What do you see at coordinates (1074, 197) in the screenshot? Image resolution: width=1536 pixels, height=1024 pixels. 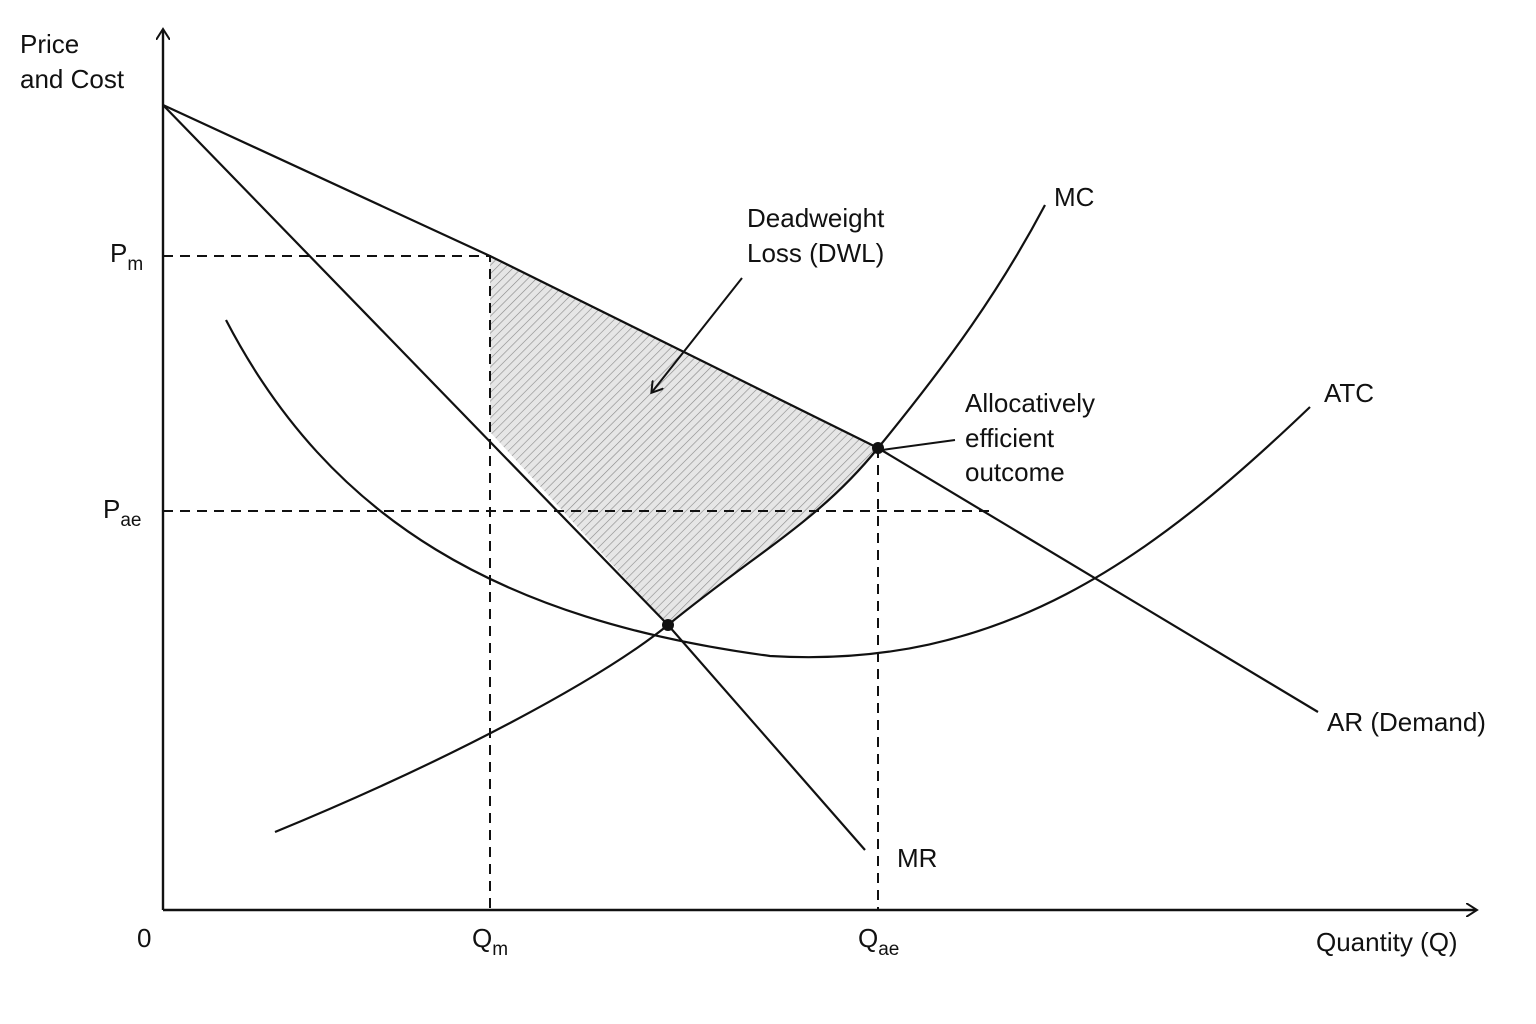 I see `mc-label: MC` at bounding box center [1074, 197].